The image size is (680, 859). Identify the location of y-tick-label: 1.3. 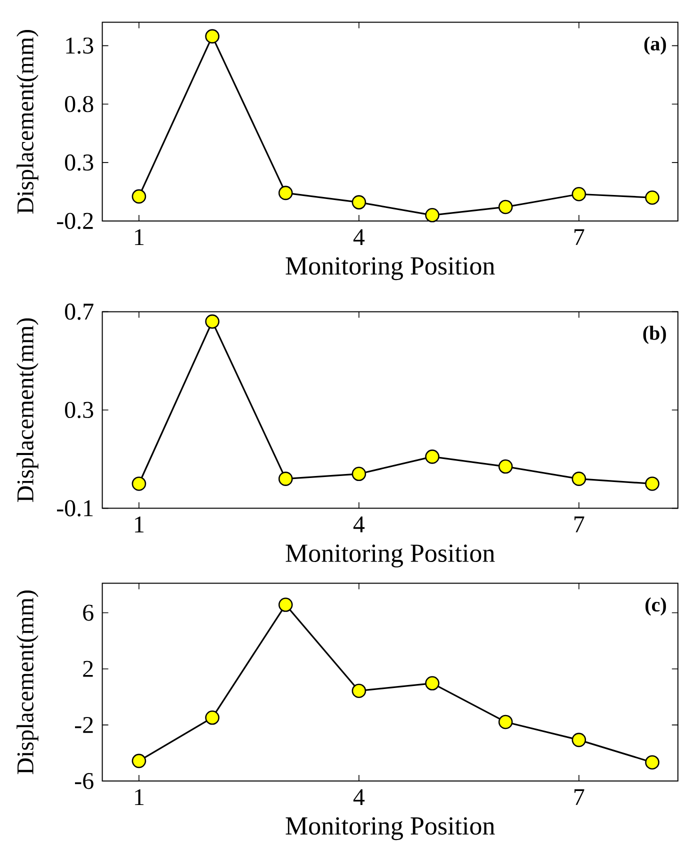
(80, 46).